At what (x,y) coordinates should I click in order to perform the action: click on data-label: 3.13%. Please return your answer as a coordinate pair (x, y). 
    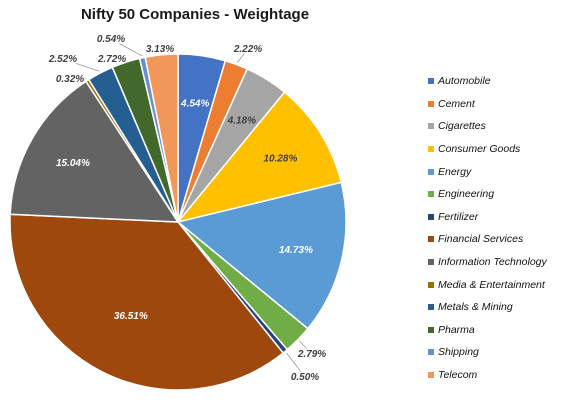
    Looking at the image, I should click on (160, 49).